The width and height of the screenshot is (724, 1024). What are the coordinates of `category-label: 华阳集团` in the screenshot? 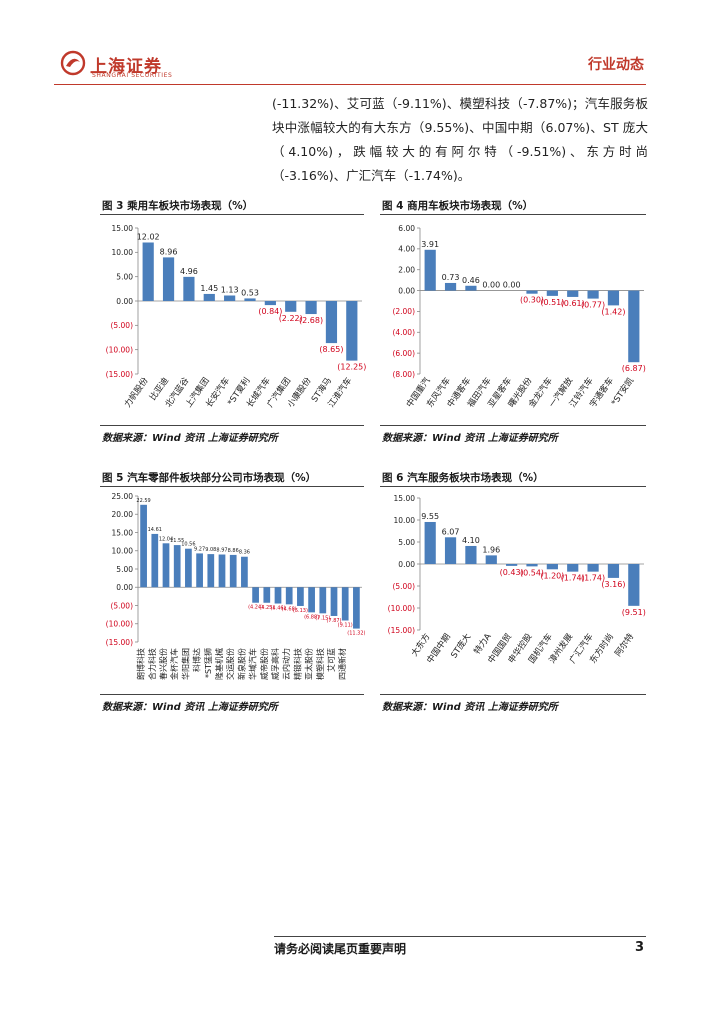 It's located at (185, 664).